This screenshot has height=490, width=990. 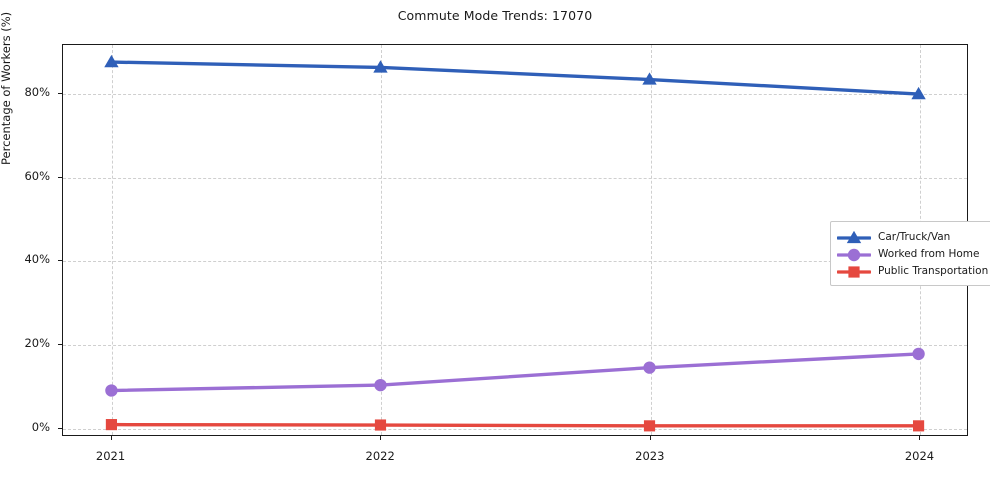 I want to click on legend-item-2: Worked from Home, so click(x=912, y=253).